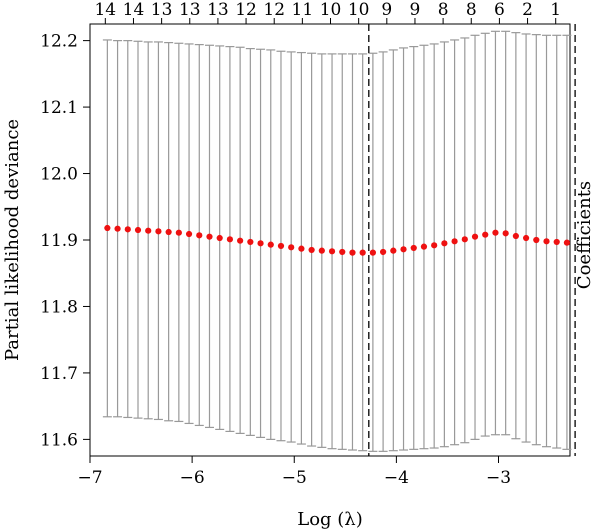  Describe the element at coordinates (59, 440) in the screenshot. I see `y-tick-label: 11.6` at that location.